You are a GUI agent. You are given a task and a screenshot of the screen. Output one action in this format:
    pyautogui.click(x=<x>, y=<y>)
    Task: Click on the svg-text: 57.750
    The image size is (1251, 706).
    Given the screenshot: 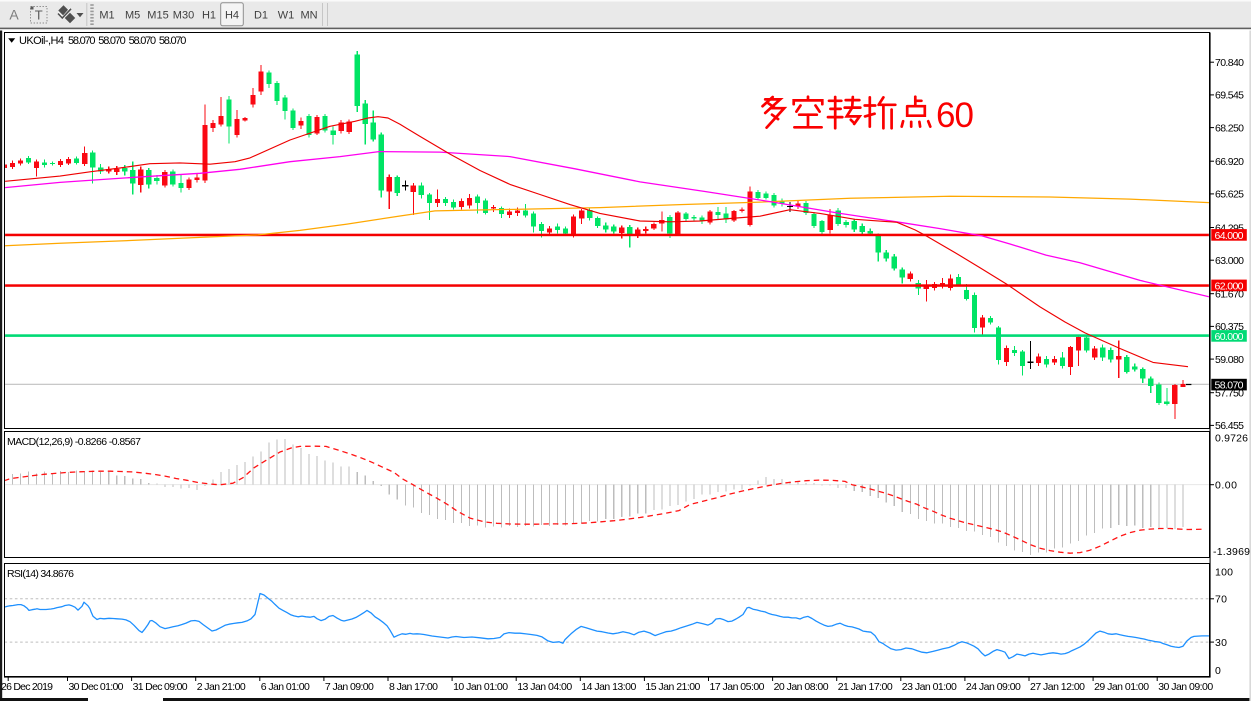 What is the action you would take?
    pyautogui.click(x=1229, y=394)
    